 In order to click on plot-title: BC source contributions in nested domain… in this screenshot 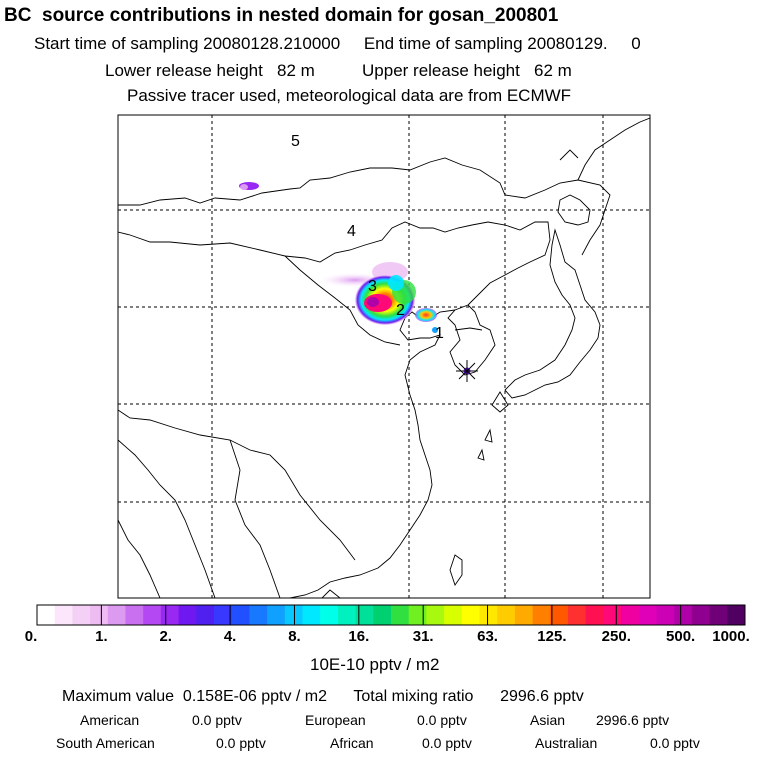, I will do `click(281, 15)`.